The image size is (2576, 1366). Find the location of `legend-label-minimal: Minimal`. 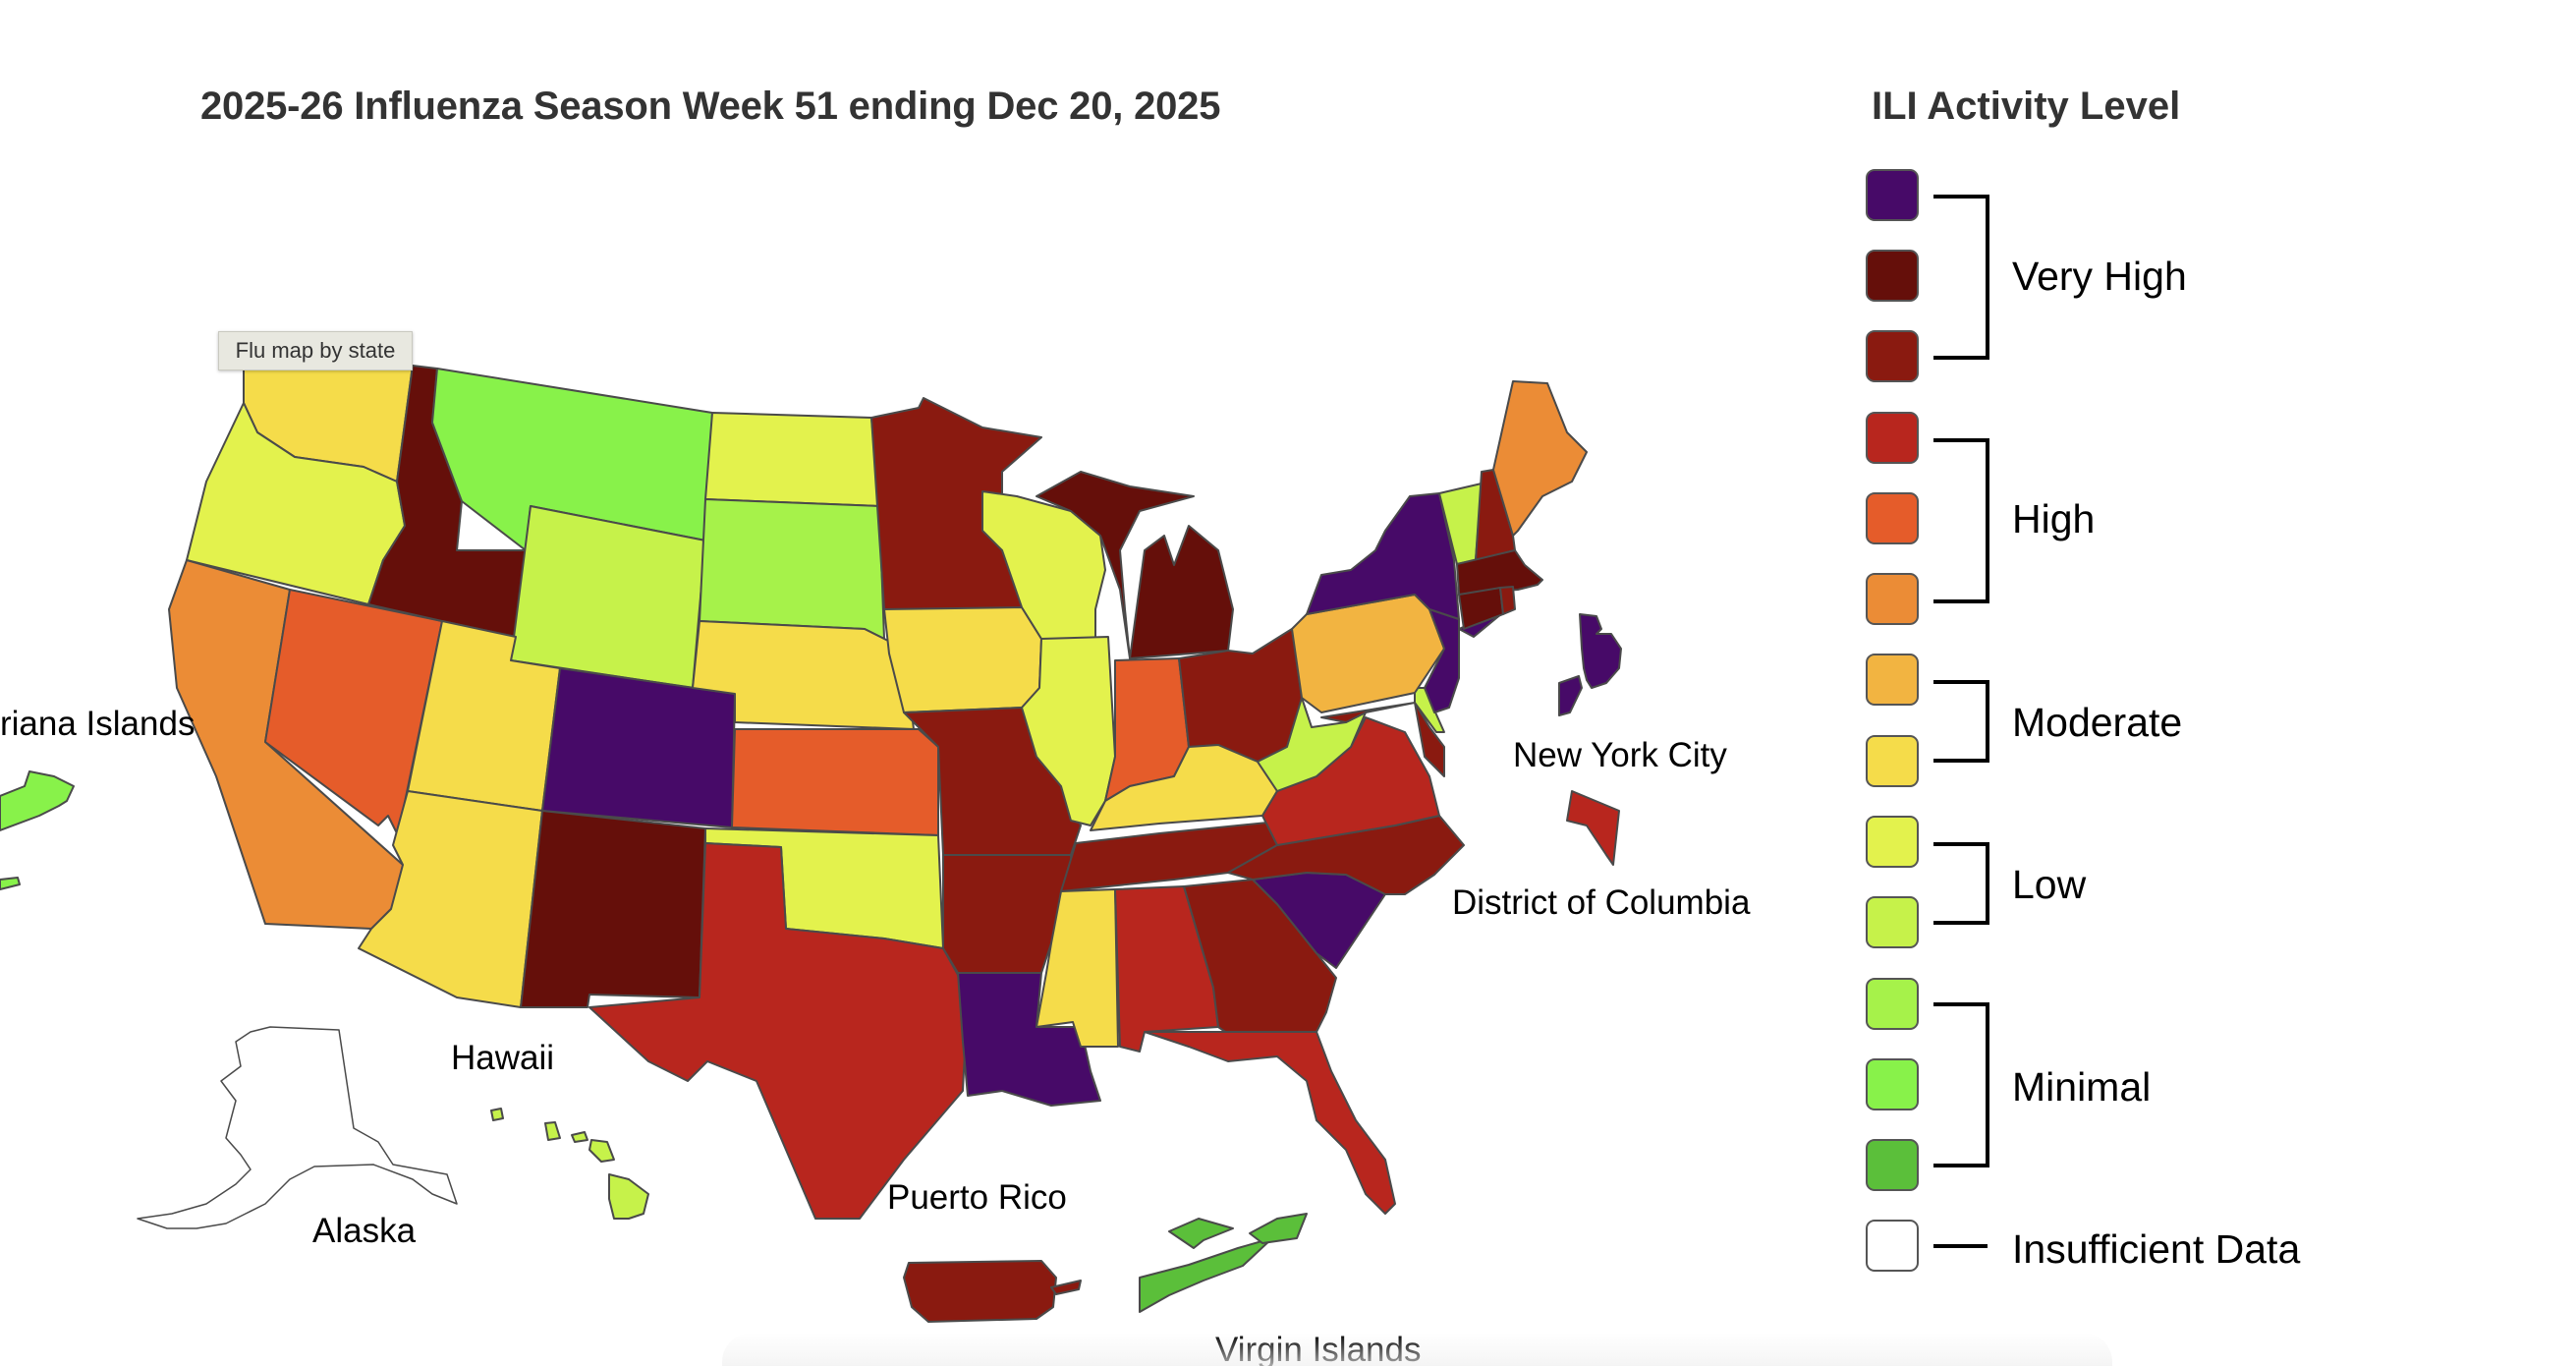

legend-label-minimal: Minimal is located at coordinates (2082, 1087).